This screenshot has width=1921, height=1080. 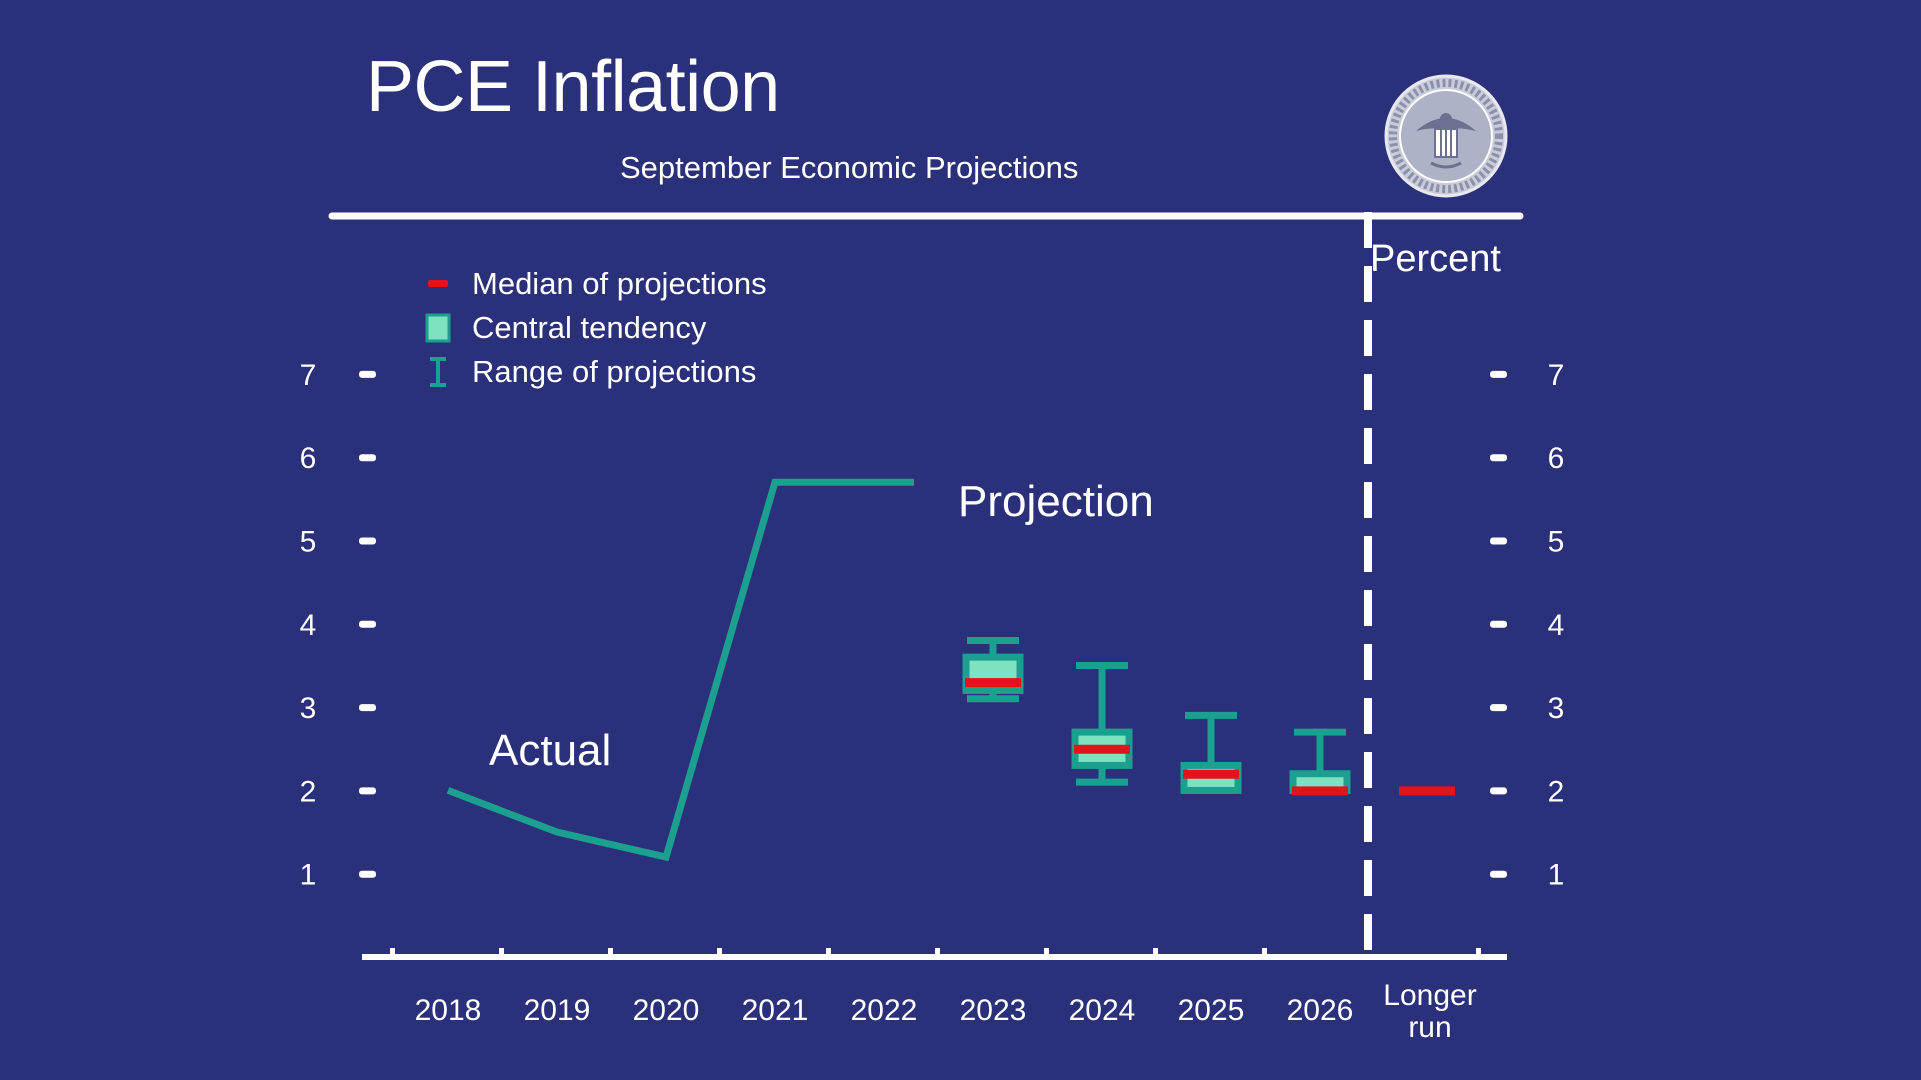 What do you see at coordinates (308, 791) in the screenshot?
I see `y-tick-label-left: 2` at bounding box center [308, 791].